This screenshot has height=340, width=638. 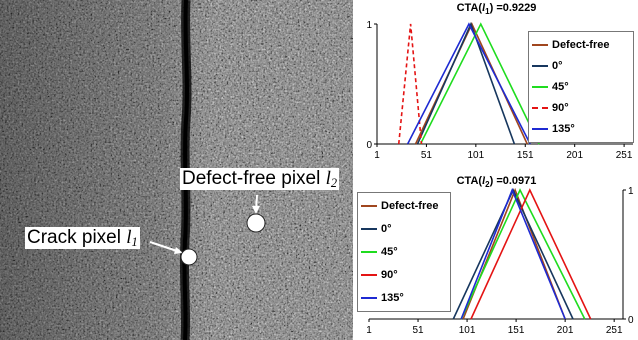 I want to click on defect-free-pixel-callout: Defect-free pixel l2, so click(x=260, y=179).